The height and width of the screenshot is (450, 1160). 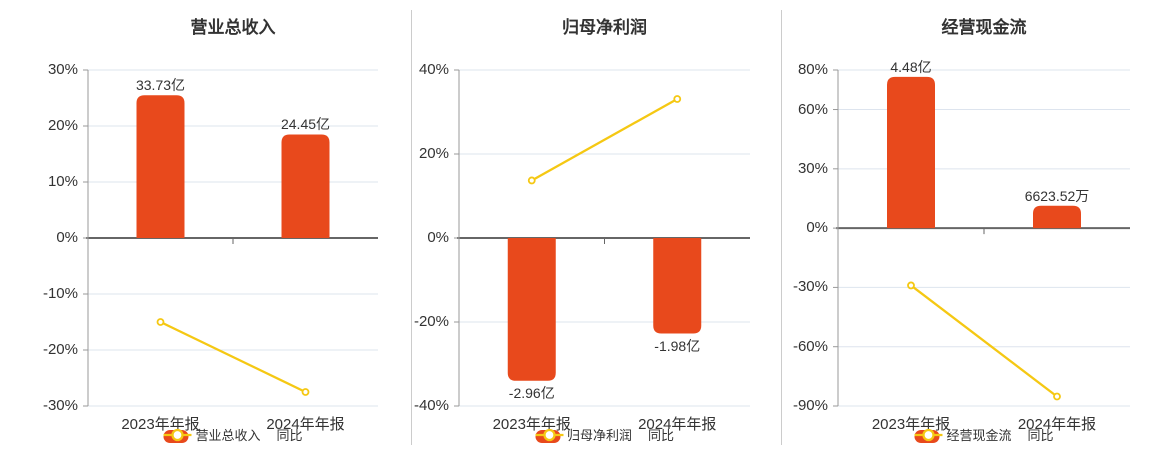 I want to click on legend: 归母净利润 同比, so click(x=604, y=436).